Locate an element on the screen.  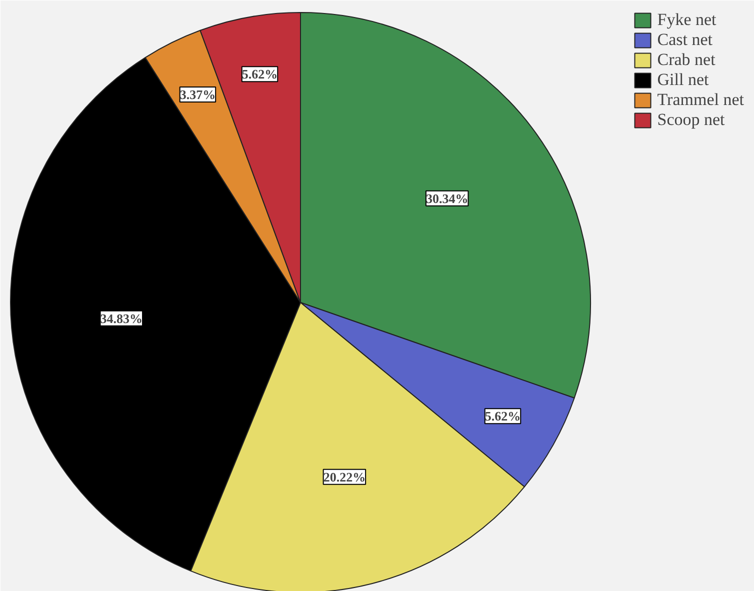
legend-label: Cast net is located at coordinates (685, 40).